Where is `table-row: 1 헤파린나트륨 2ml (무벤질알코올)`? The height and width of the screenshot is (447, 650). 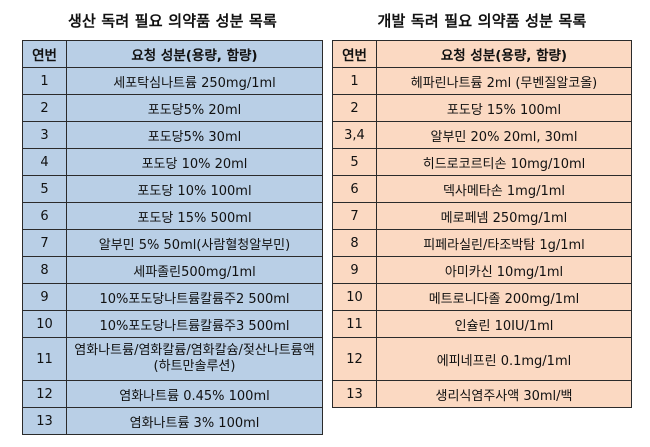 table-row: 1 헤파린나트륨 2ml (무벤질알코올) is located at coordinates (482, 81).